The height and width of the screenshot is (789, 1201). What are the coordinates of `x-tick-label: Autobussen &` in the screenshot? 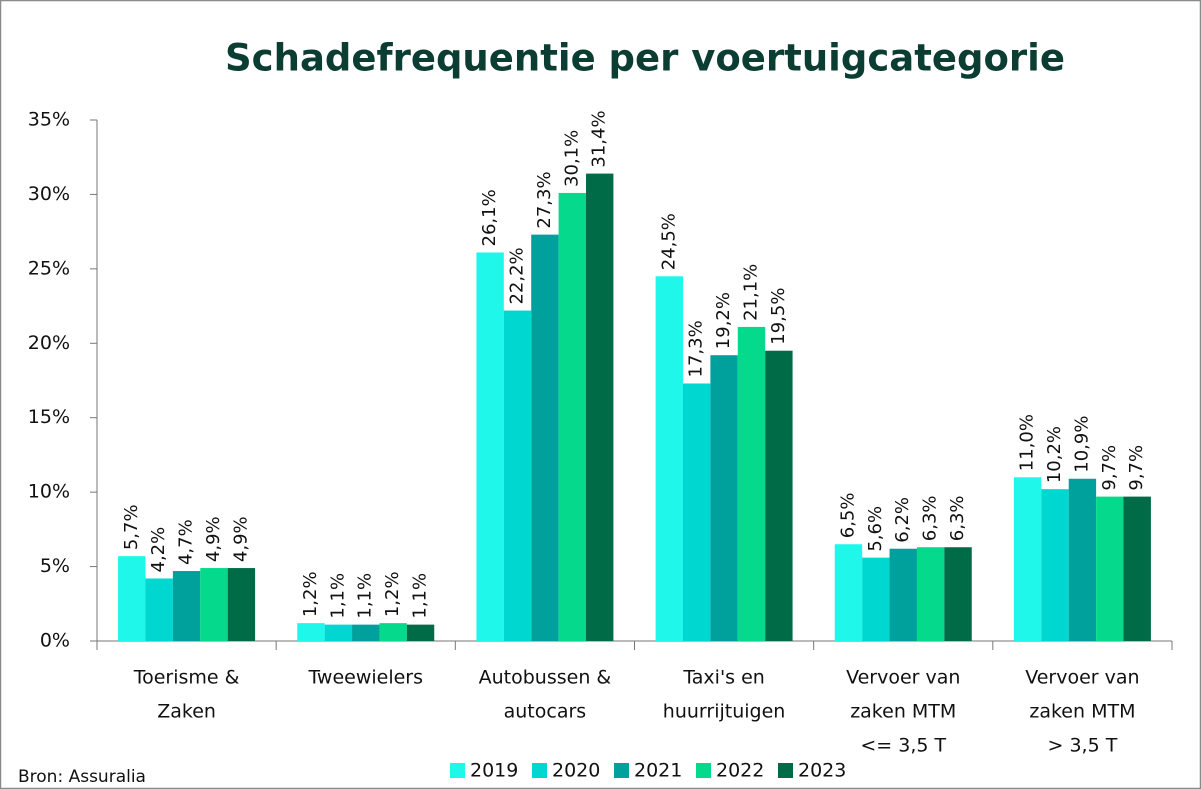 It's located at (545, 678).